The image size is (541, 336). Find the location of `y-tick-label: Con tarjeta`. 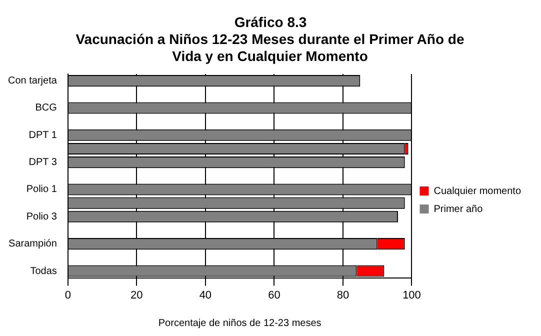

y-tick-label: Con tarjeta is located at coordinates (33, 81).